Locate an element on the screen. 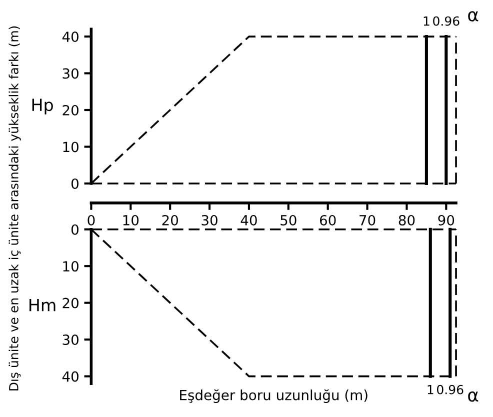 The width and height of the screenshot is (493, 417). text: Dış ünite ve en uzak iç ünite arasındaki yükseklik farkı (m) is located at coordinates (14, 208).